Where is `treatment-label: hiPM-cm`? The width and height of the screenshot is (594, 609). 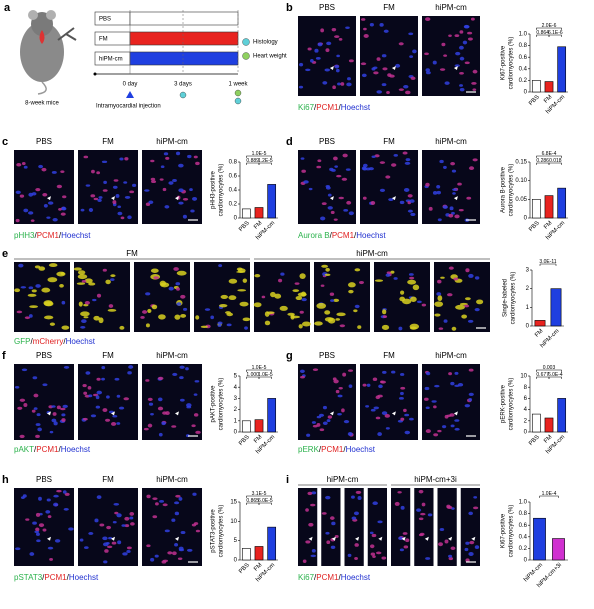 treatment-label: hiPM-cm is located at coordinates (111, 60).